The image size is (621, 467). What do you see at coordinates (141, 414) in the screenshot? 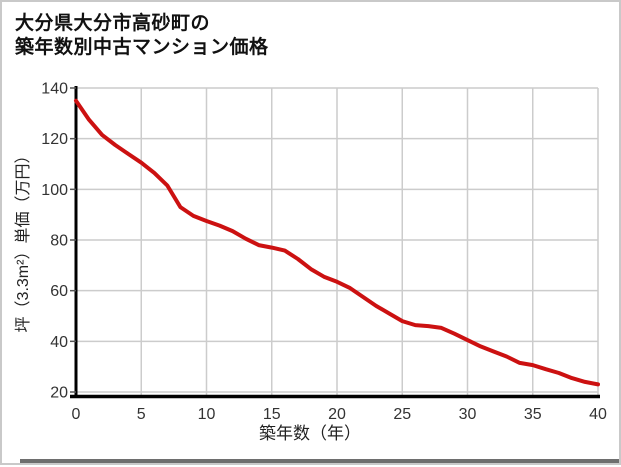
I see `x-tick-label: 5` at bounding box center [141, 414].